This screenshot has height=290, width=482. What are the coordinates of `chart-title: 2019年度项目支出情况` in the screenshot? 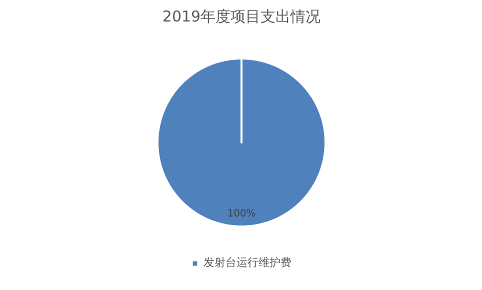 It's located at (241, 17).